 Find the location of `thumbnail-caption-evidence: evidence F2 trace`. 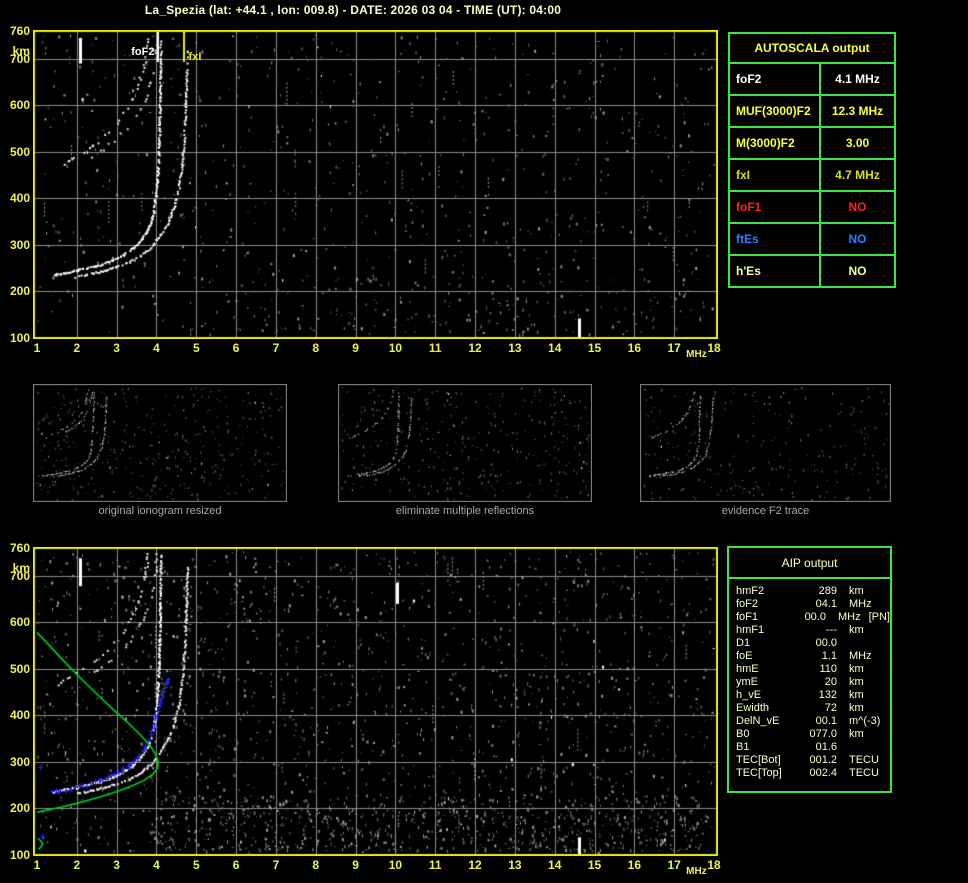

thumbnail-caption-evidence: evidence F2 trace is located at coordinates (765, 511).